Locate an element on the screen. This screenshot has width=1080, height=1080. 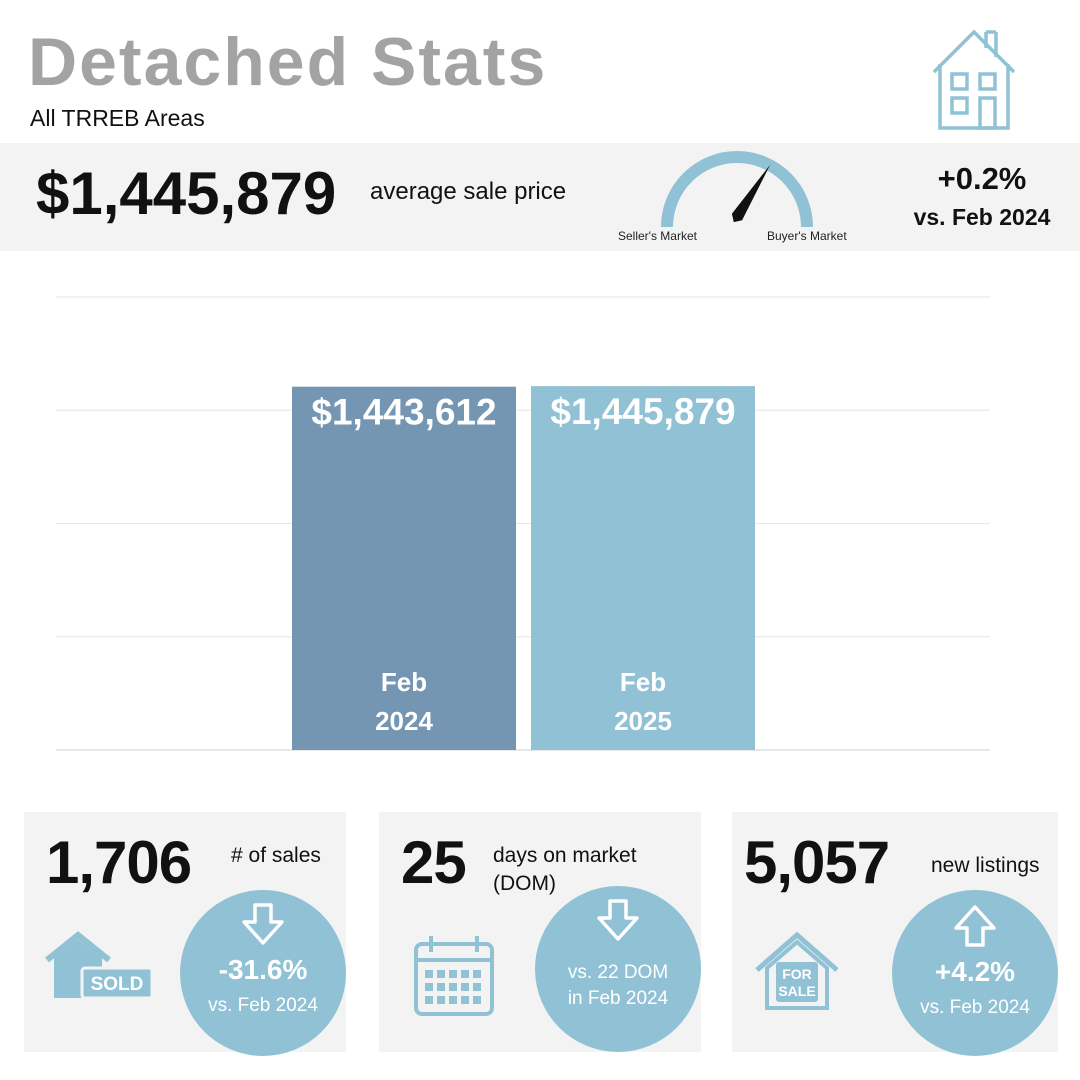
for-sale-text-line2: SALE is located at coordinates (796, 991).